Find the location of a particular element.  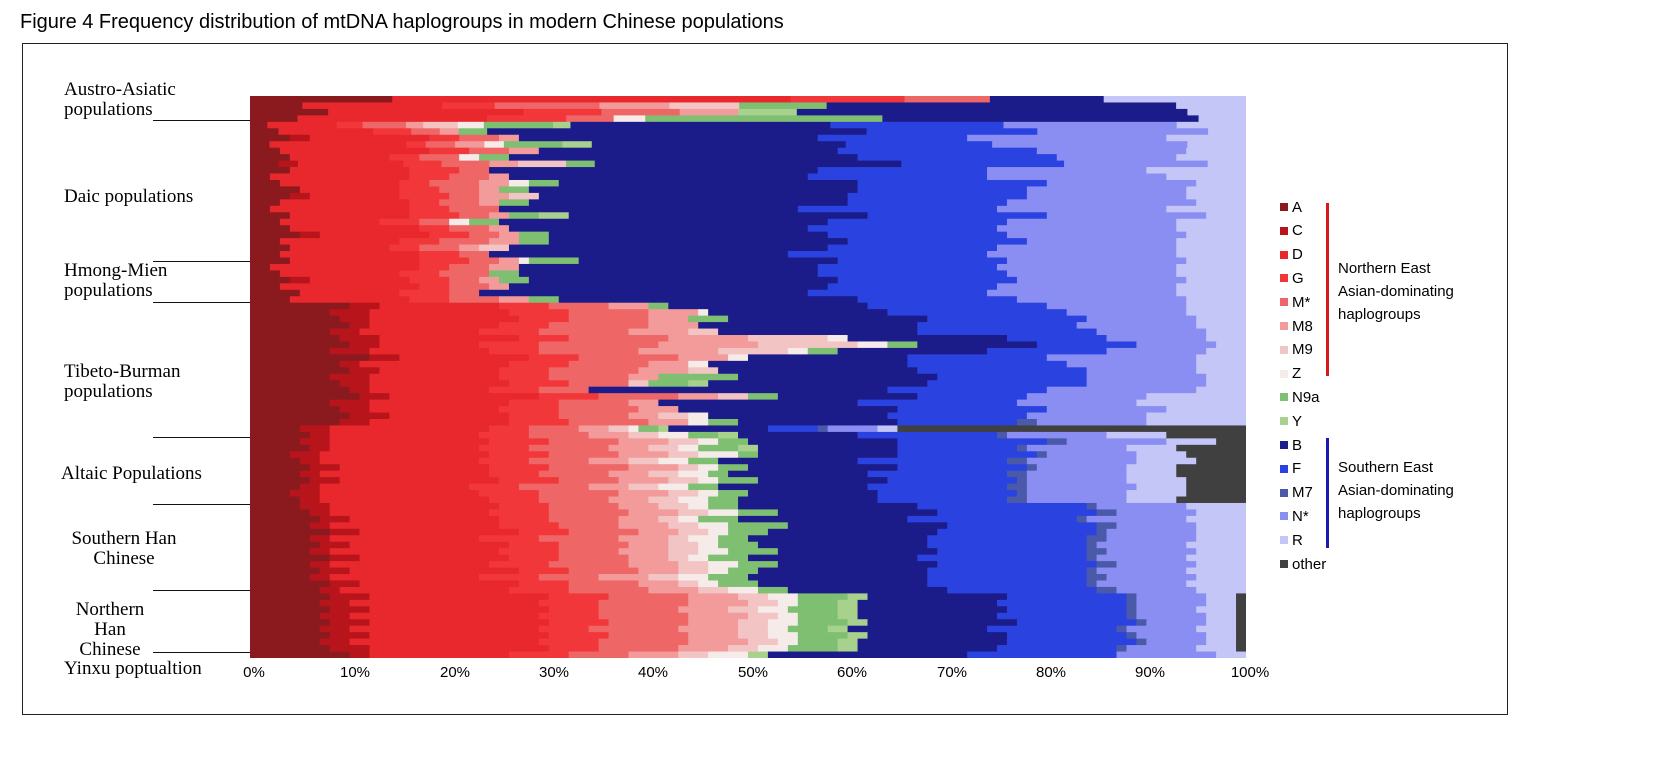

group-label-hmong-mien: Hmong-Mien populations is located at coordinates (116, 280).